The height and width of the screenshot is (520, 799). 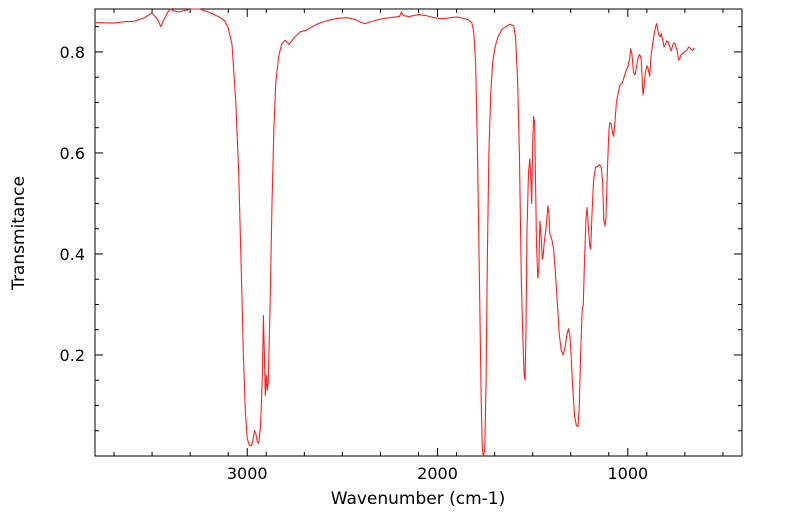 I want to click on y-tick-label: 0.2, so click(x=72, y=355).